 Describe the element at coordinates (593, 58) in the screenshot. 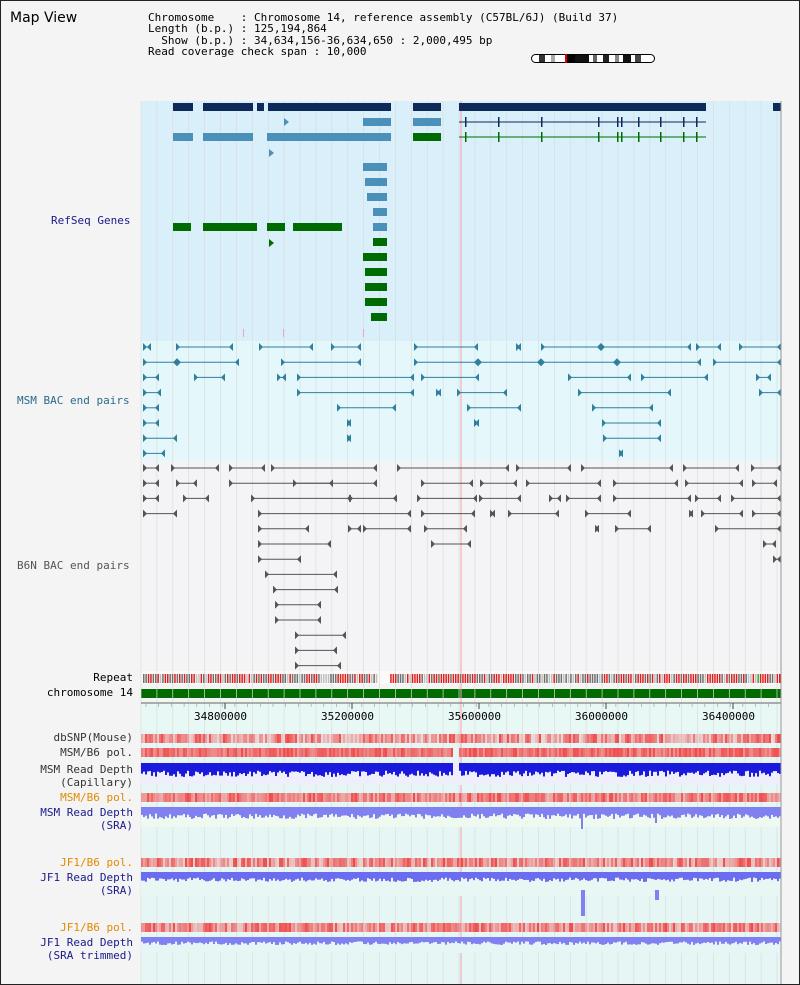

I see `chromosome-idiogram` at that location.